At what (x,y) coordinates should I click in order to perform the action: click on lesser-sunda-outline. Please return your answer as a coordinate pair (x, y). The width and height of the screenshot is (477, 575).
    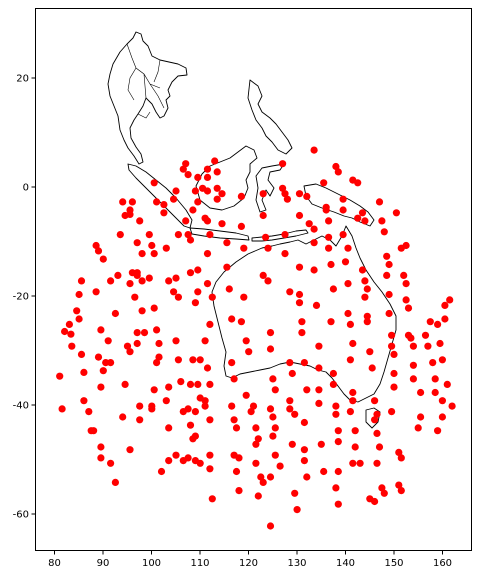
    Looking at the image, I should click on (280, 235).